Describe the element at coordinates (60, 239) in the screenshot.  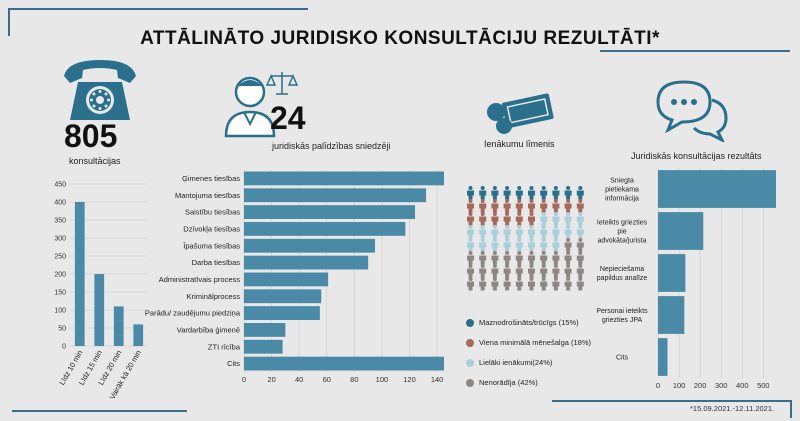
I see `y-tick-label: 300` at that location.